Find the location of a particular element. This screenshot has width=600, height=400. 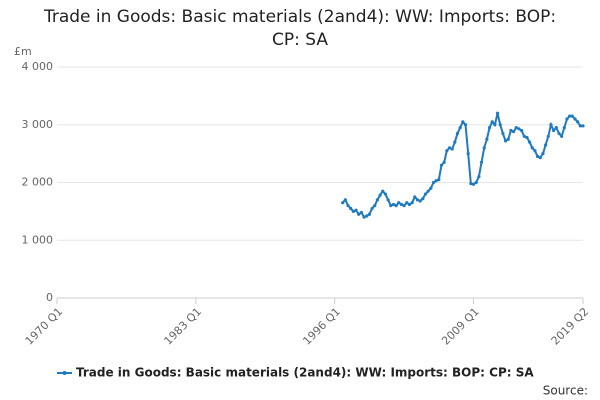

x-tick-label: 2019 Q2 is located at coordinates (570, 326).